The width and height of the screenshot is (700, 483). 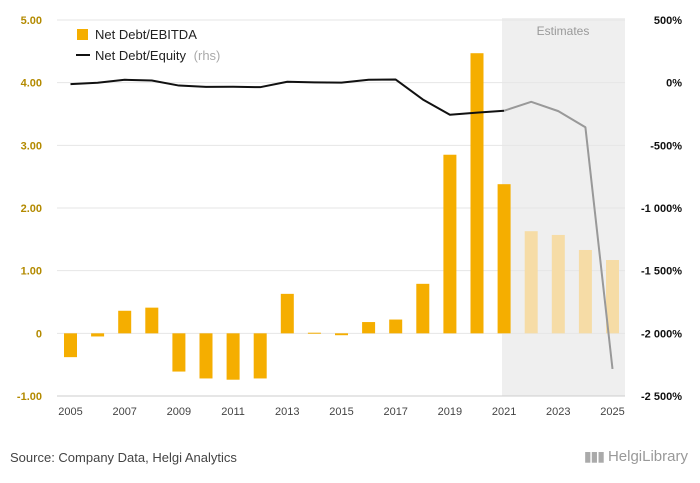 I want to click on legend: Net Debt/EBITDA Net Debt/Equity (rhs), so click(x=148, y=45).